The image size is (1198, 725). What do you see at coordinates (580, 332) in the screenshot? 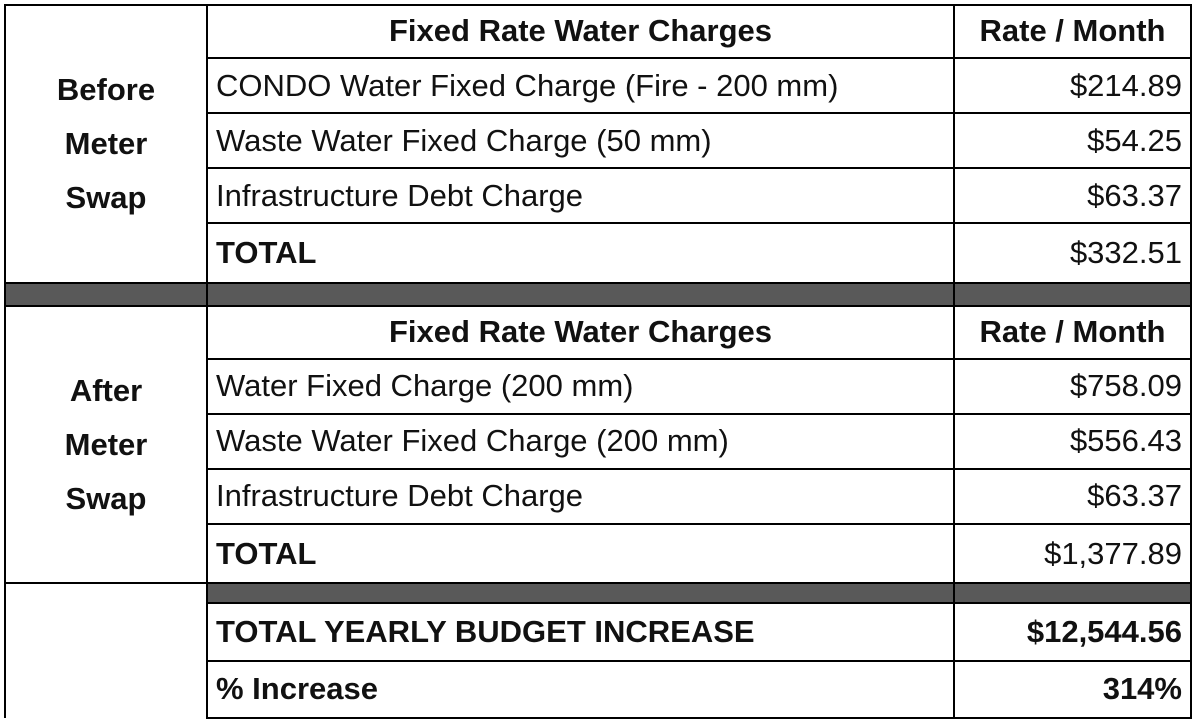
I see `after-charges-header: Fixed Rate Water Charges` at bounding box center [580, 332].